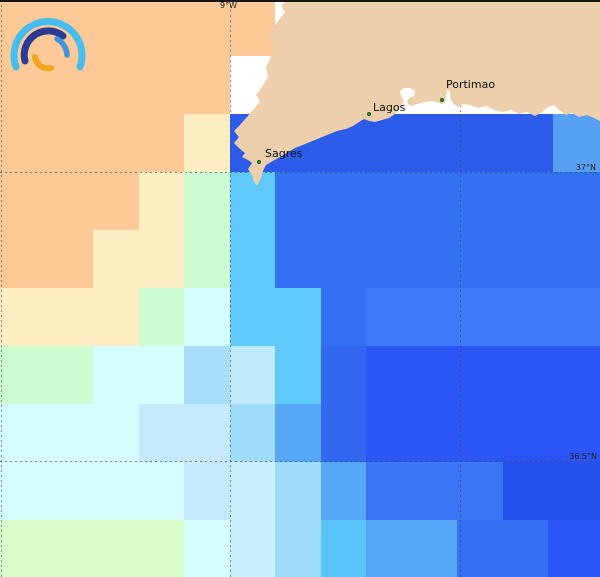 The width and height of the screenshot is (600, 577). Describe the element at coordinates (442, 100) in the screenshot. I see `town-dot-portimao` at that location.